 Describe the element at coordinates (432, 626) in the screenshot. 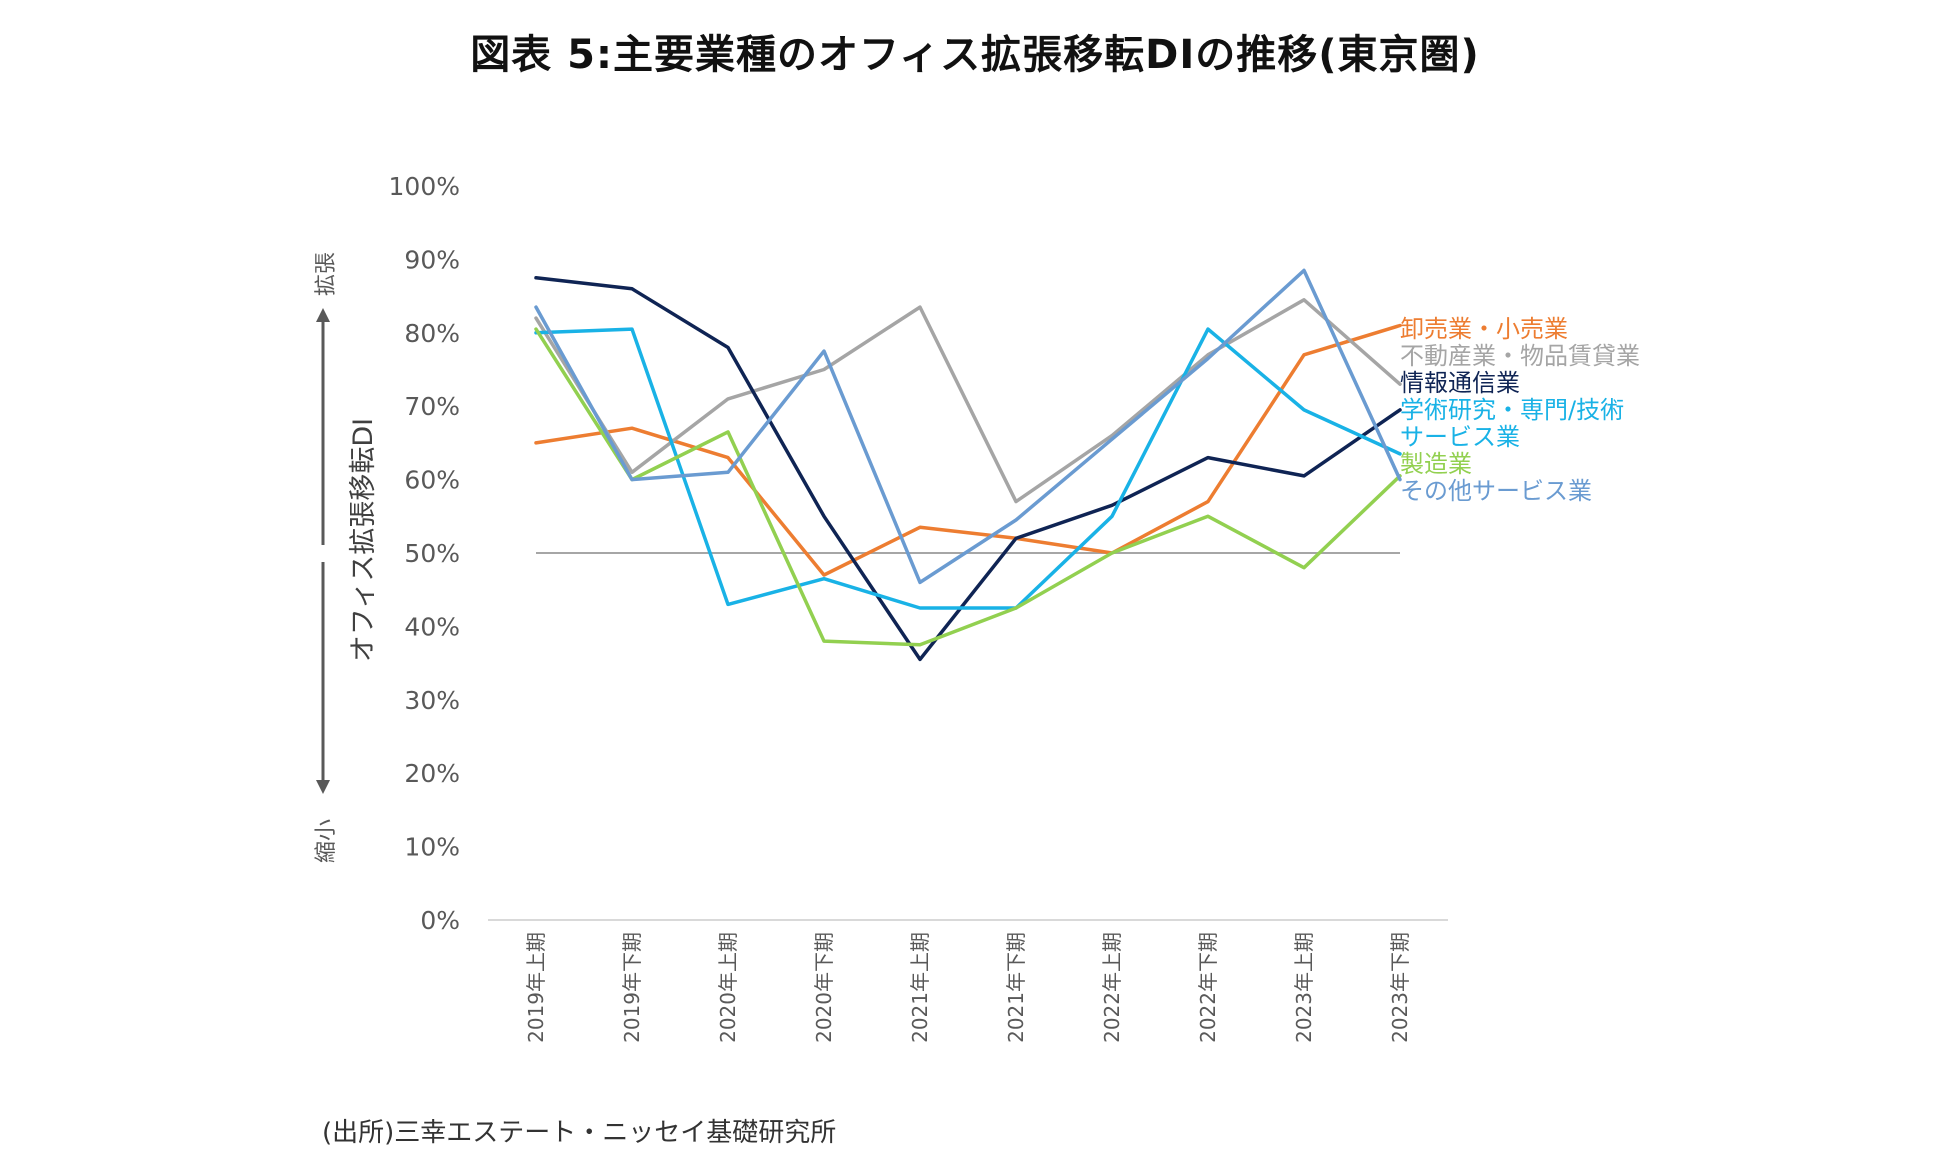

I see `y-tick-label: 40%` at that location.